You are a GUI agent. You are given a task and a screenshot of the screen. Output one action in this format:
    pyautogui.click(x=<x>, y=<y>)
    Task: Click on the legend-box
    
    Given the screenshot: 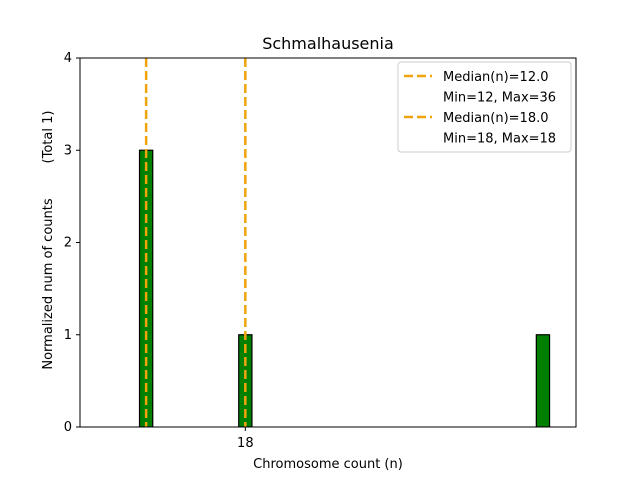 What is the action you would take?
    pyautogui.click(x=484, y=107)
    